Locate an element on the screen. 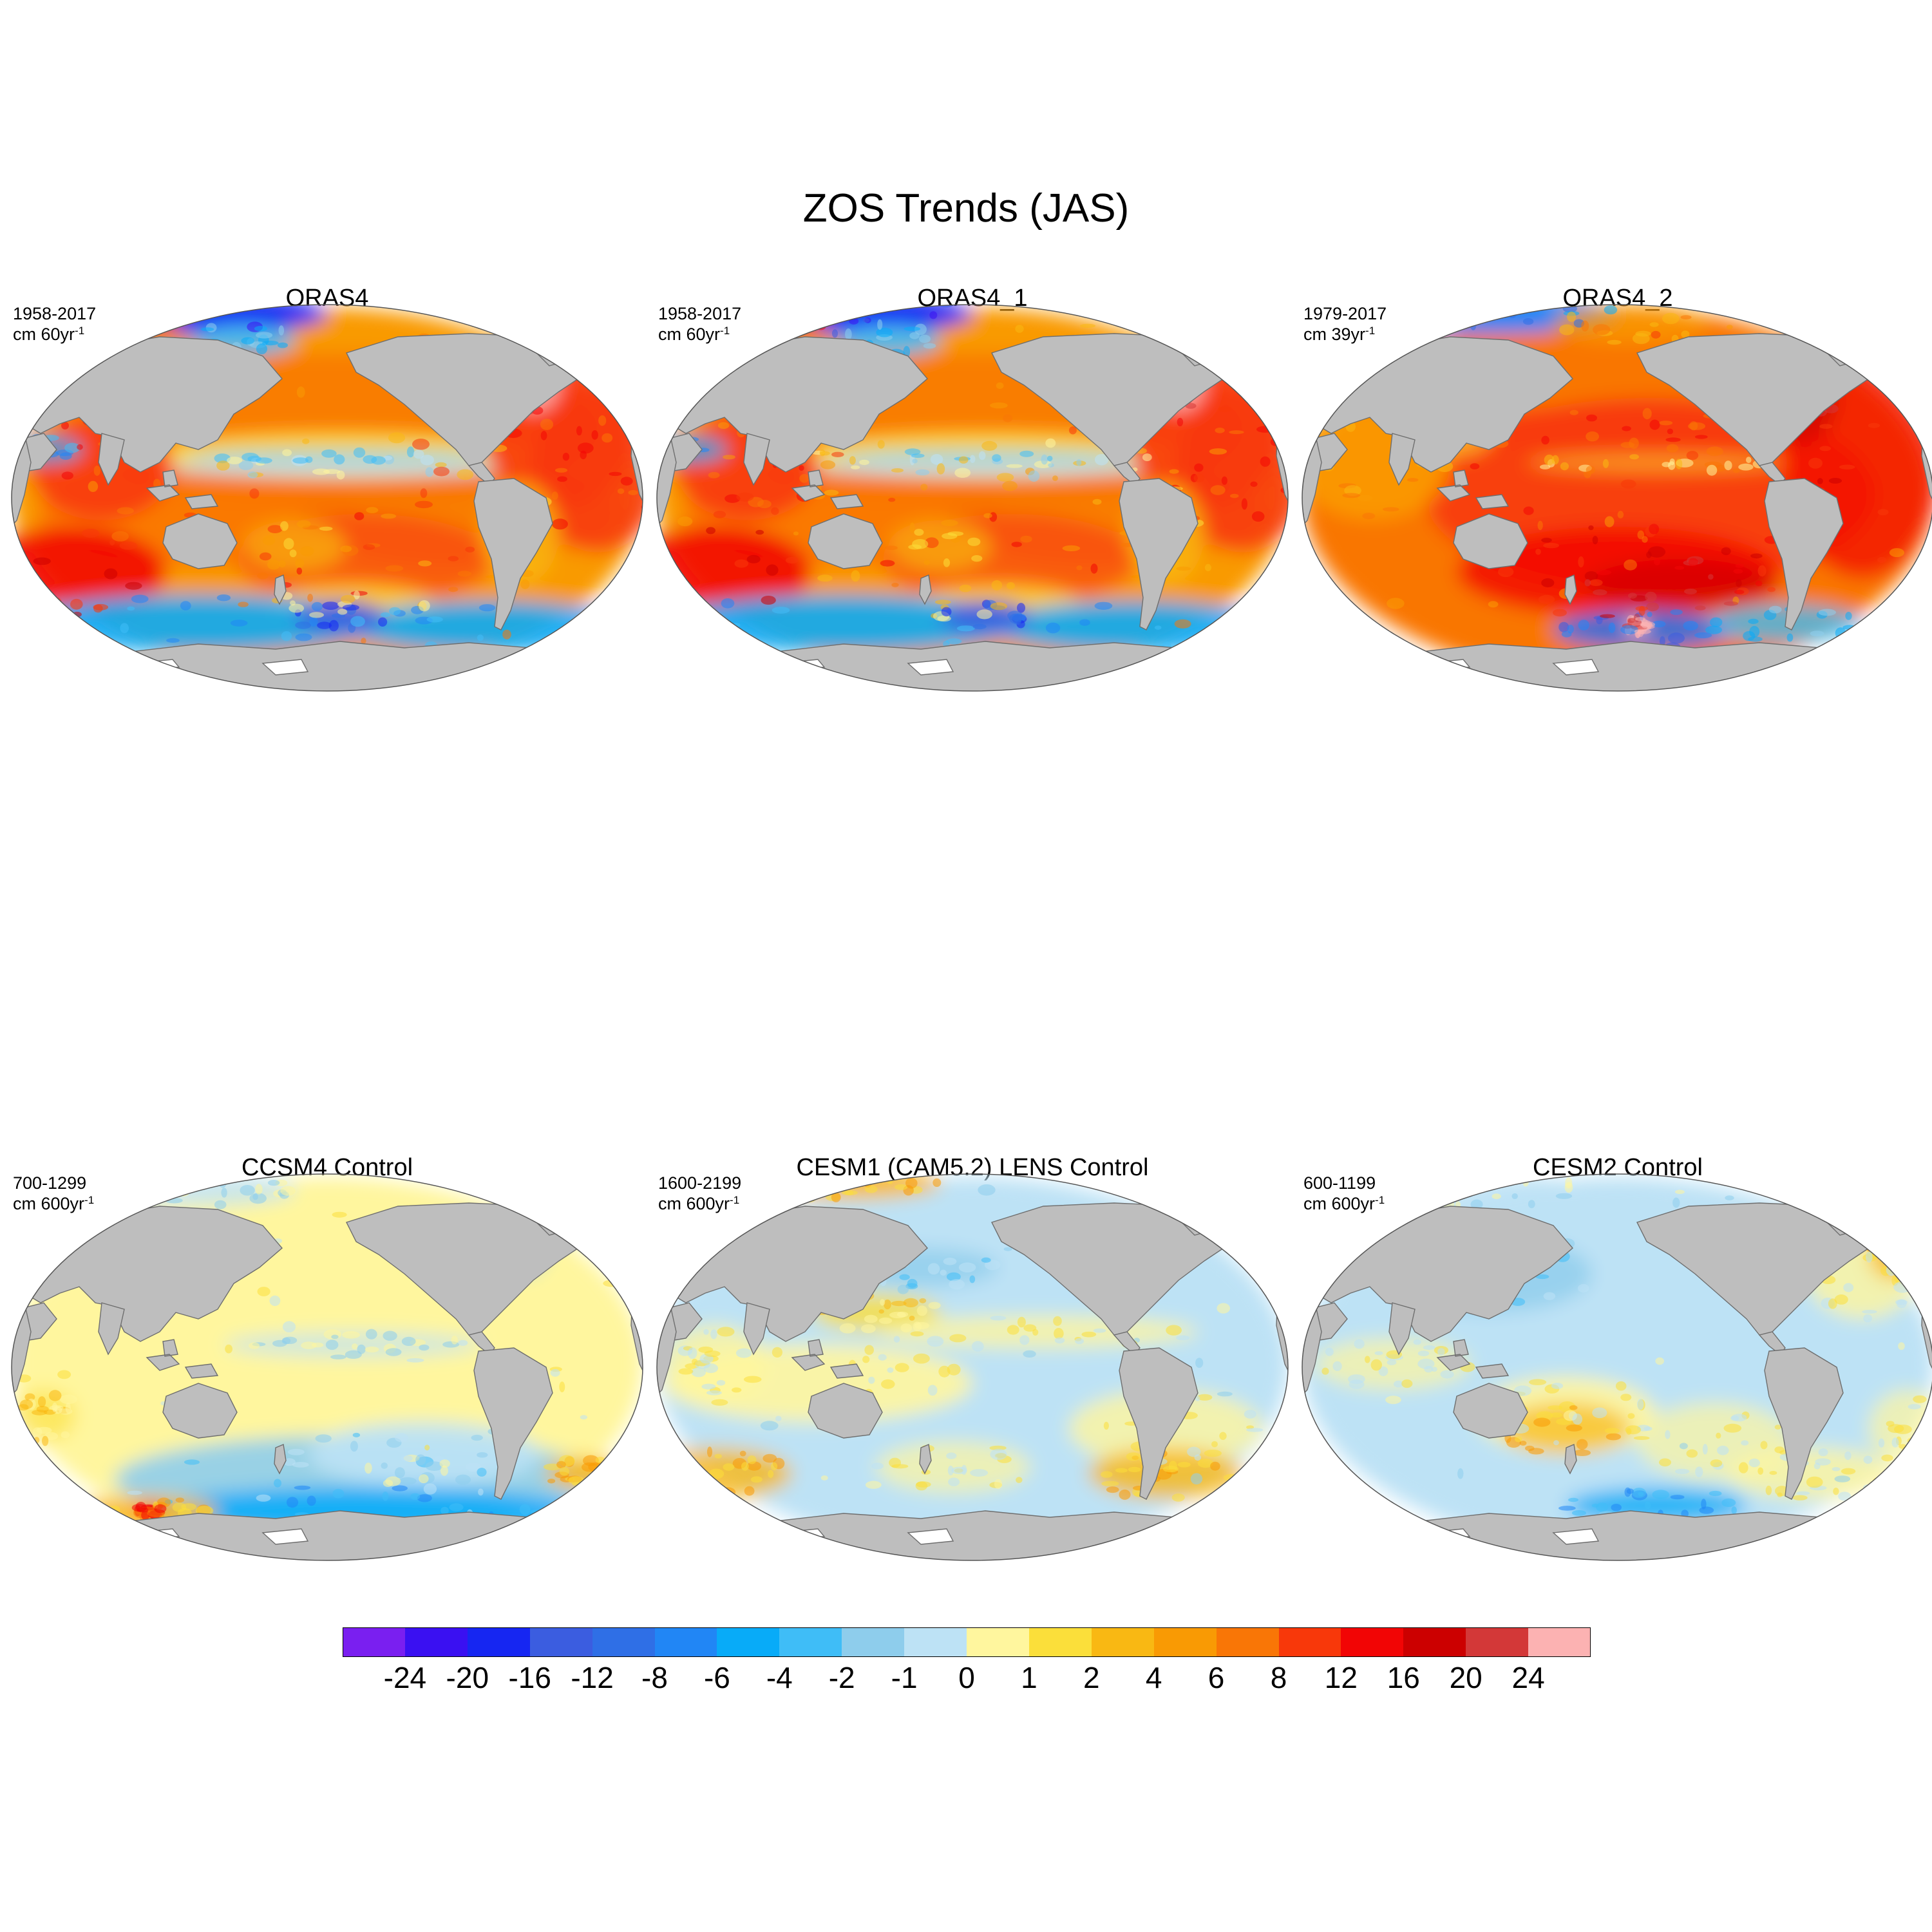 The height and width of the screenshot is (1932, 1932). map-cesm1 is located at coordinates (973, 1367).